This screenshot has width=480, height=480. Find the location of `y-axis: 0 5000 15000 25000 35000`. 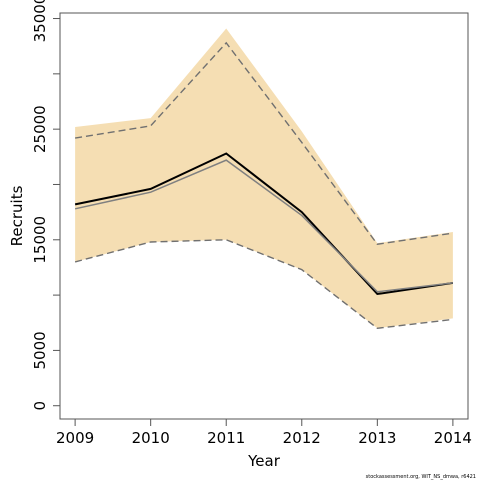

y-axis: 0 5000 15000 25000 35000 is located at coordinates (45, 205).